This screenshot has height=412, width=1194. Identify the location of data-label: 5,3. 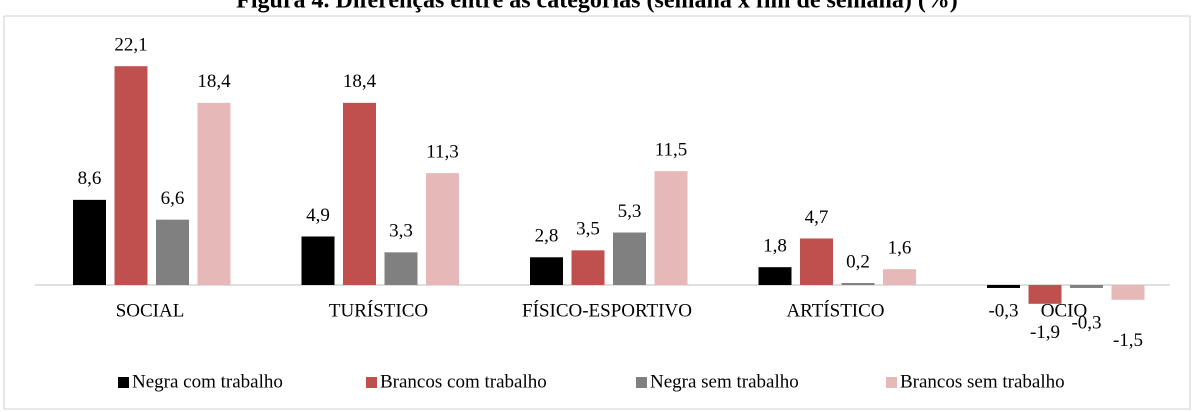
(630, 211).